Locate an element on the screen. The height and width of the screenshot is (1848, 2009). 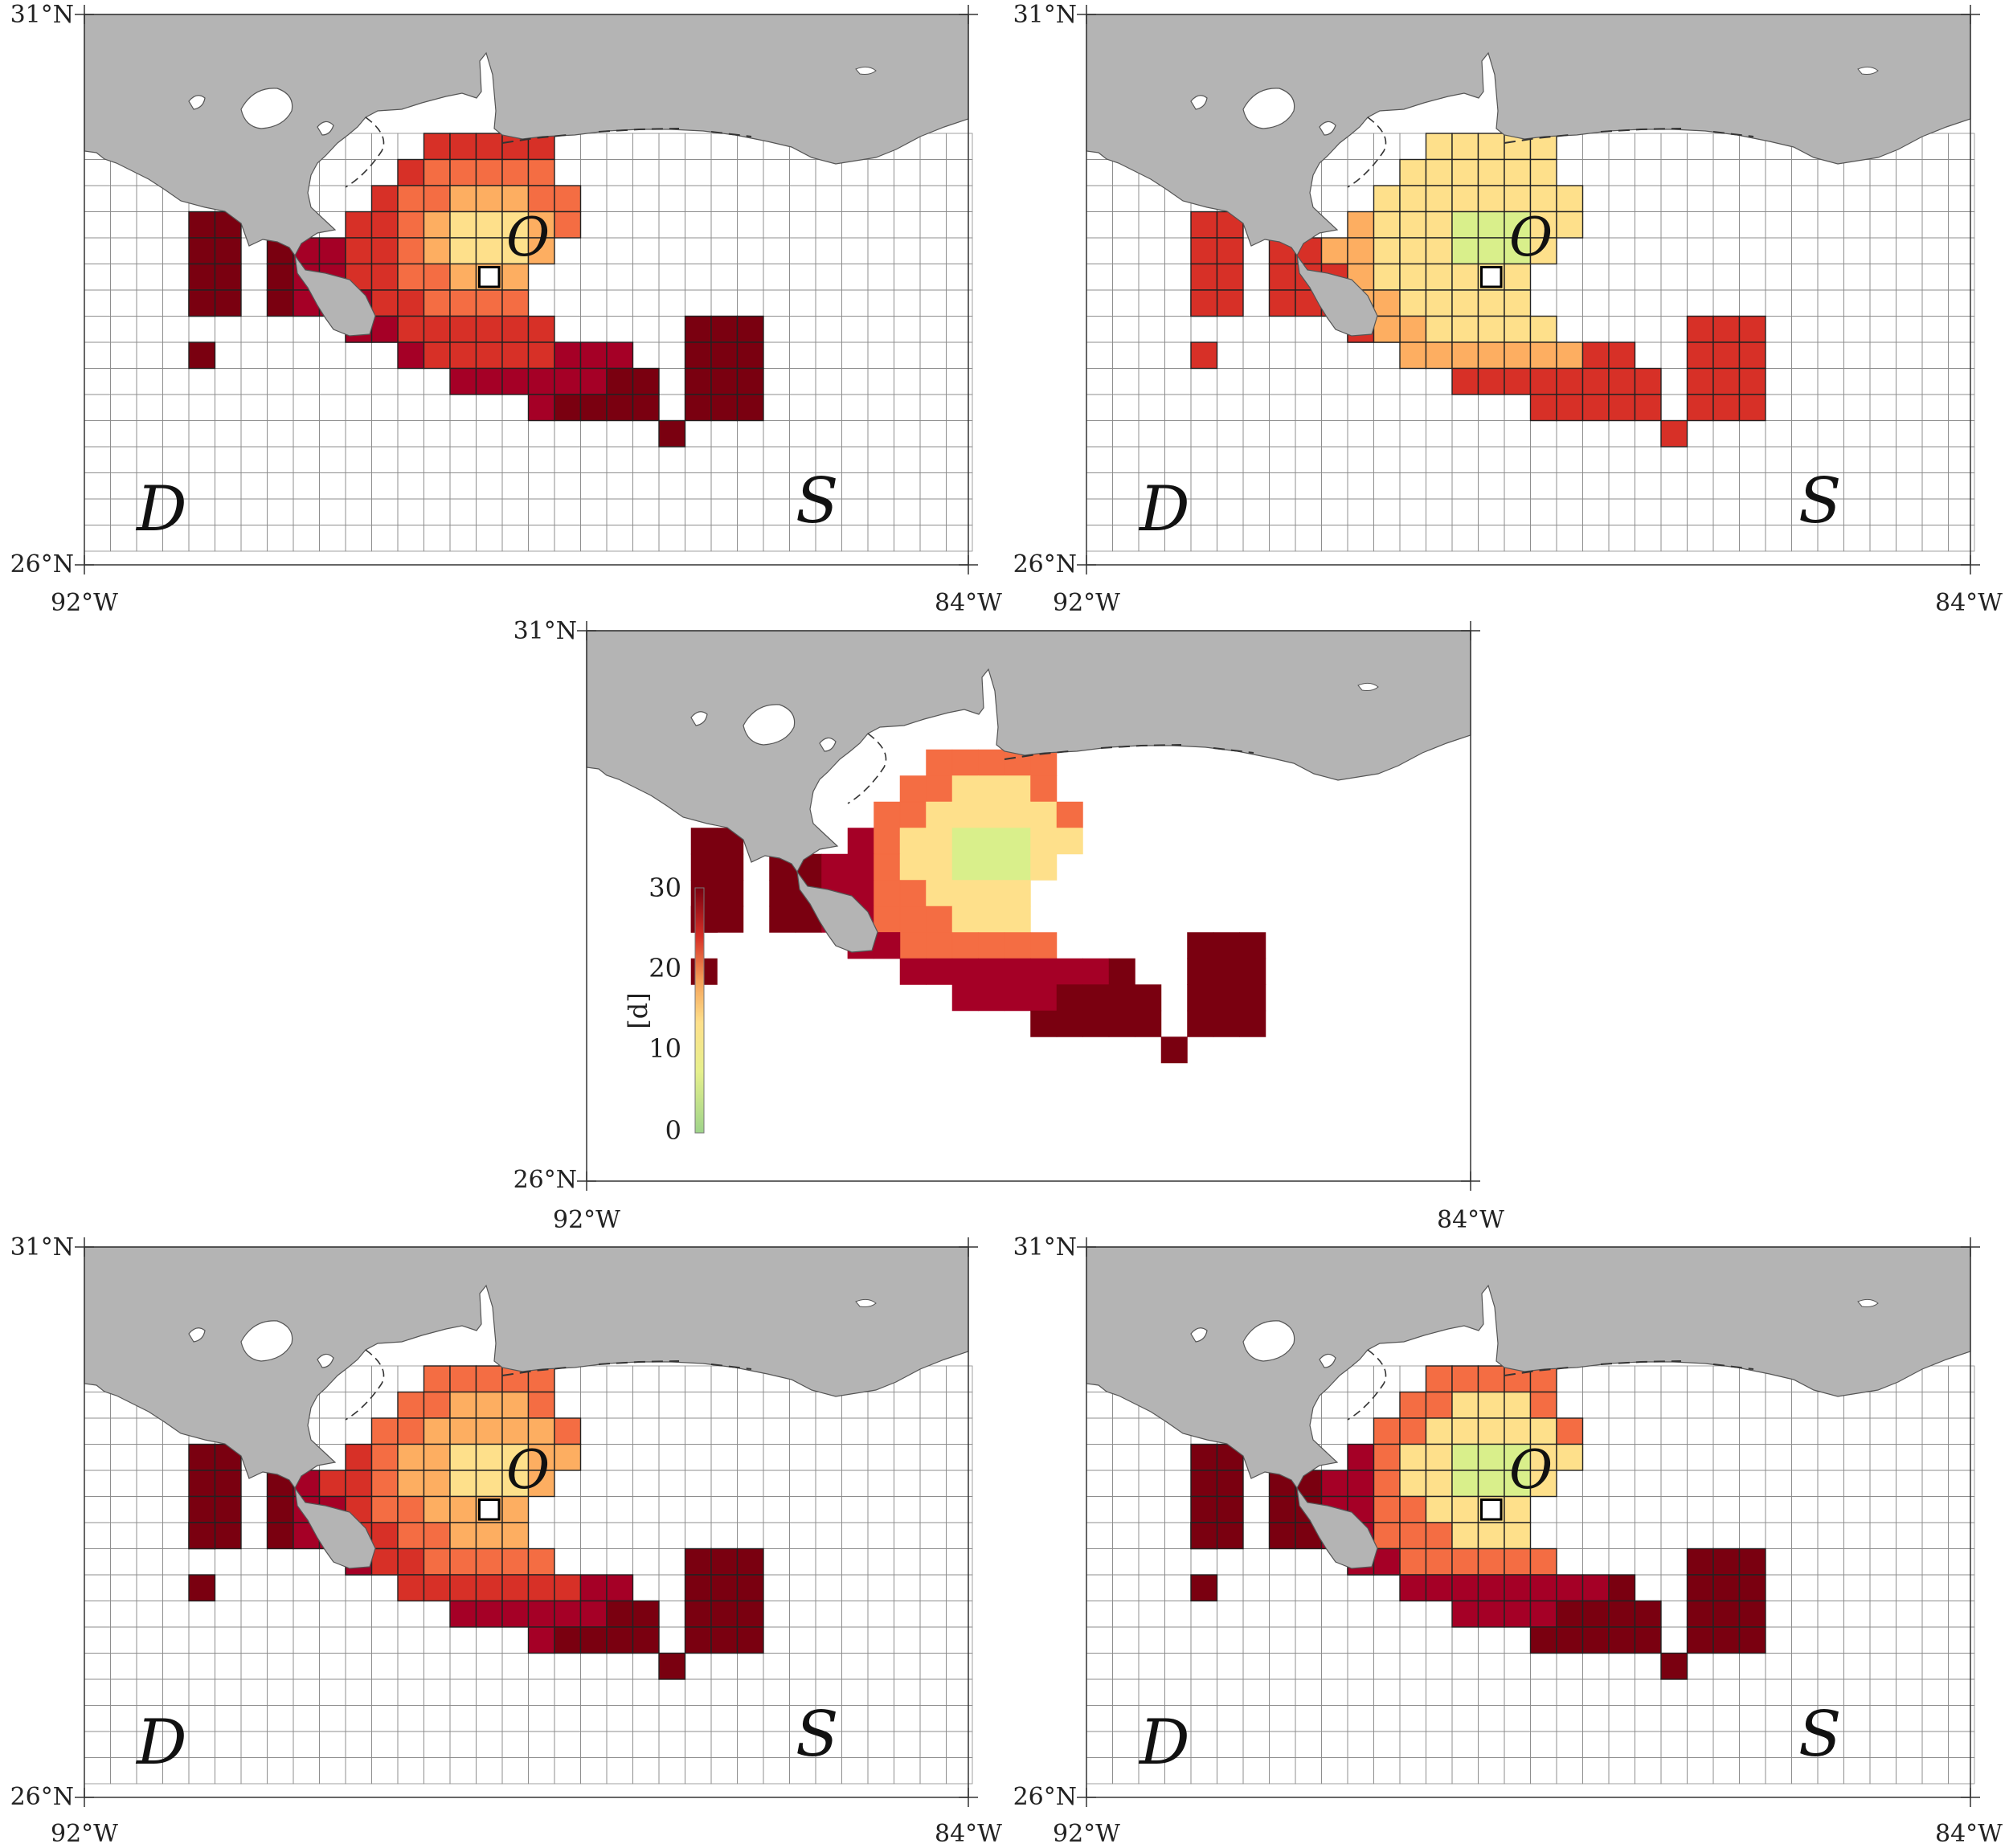
grid-cell is located at coordinates (960, 1771).